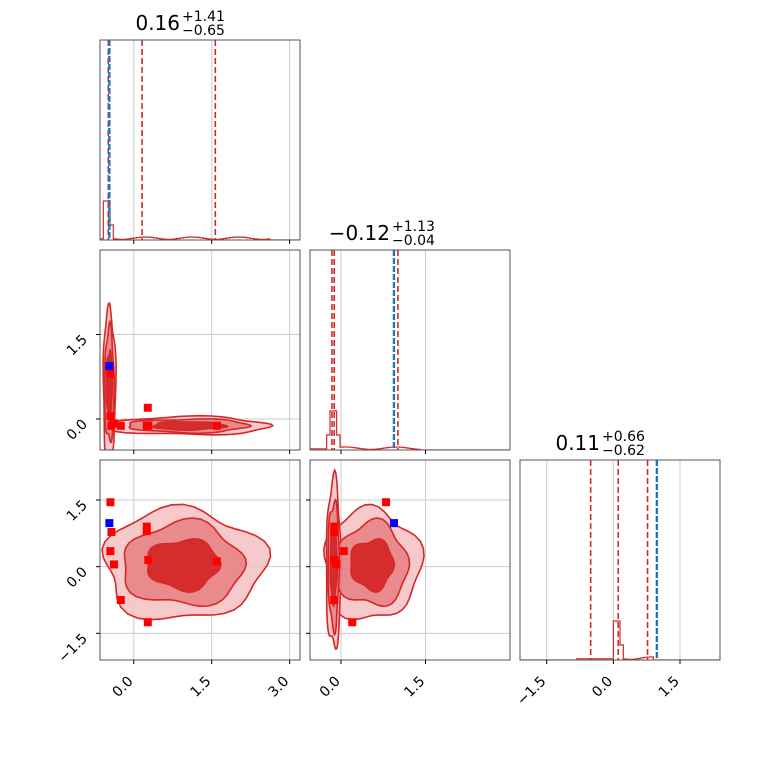 Image resolution: width=760 pixels, height=760 pixels. What do you see at coordinates (577, 443) in the screenshot?
I see `panel-title-value-2: 0.11` at bounding box center [577, 443].